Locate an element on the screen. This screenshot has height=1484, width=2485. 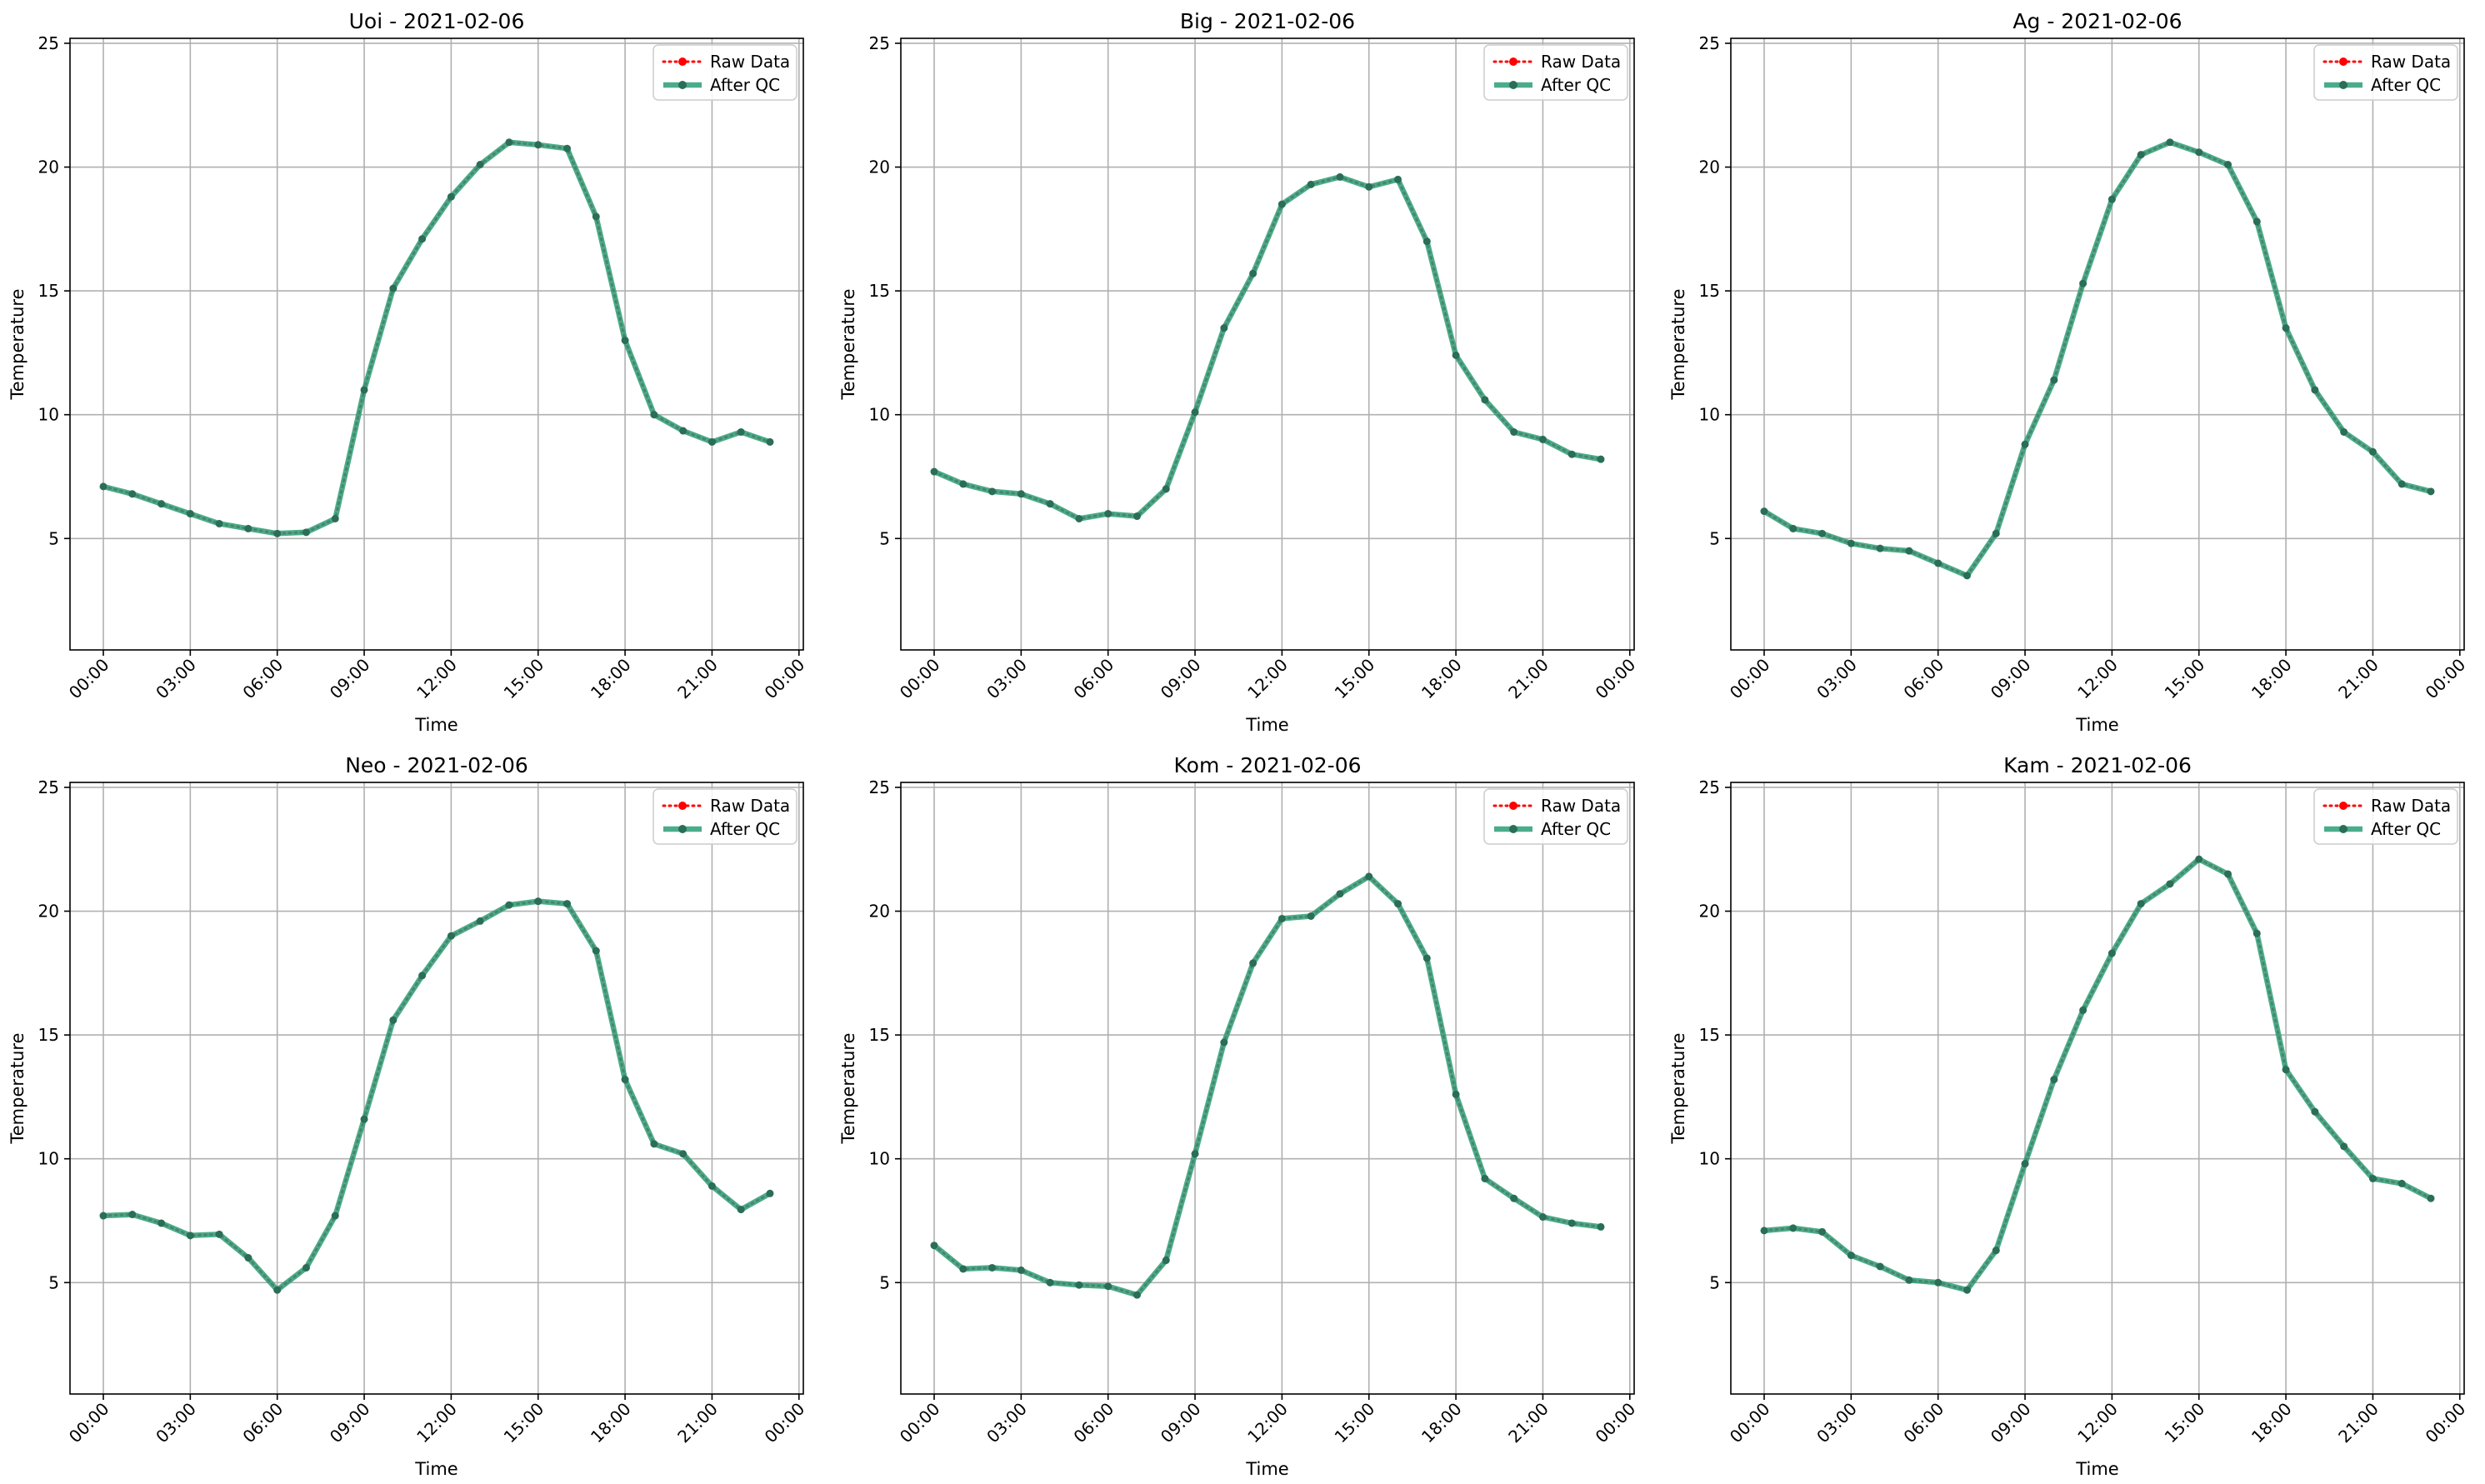
legend-qc-label: After QC is located at coordinates (1576, 85).